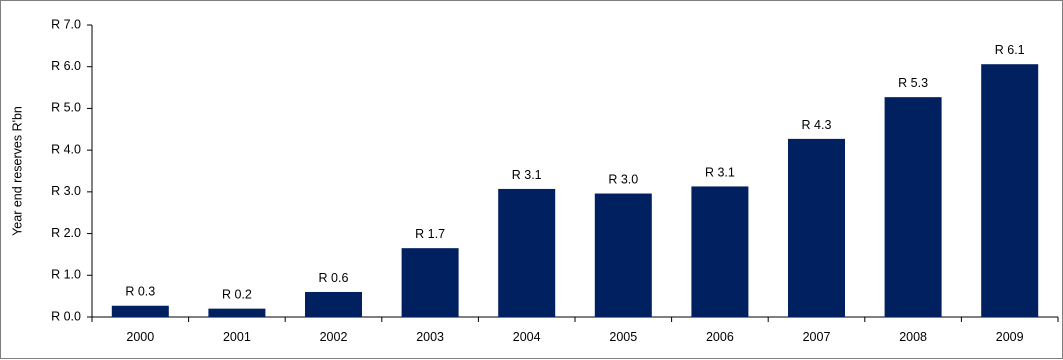 The image size is (1063, 360). What do you see at coordinates (66, 149) in the screenshot?
I see `y-tick-label: R 4.0` at bounding box center [66, 149].